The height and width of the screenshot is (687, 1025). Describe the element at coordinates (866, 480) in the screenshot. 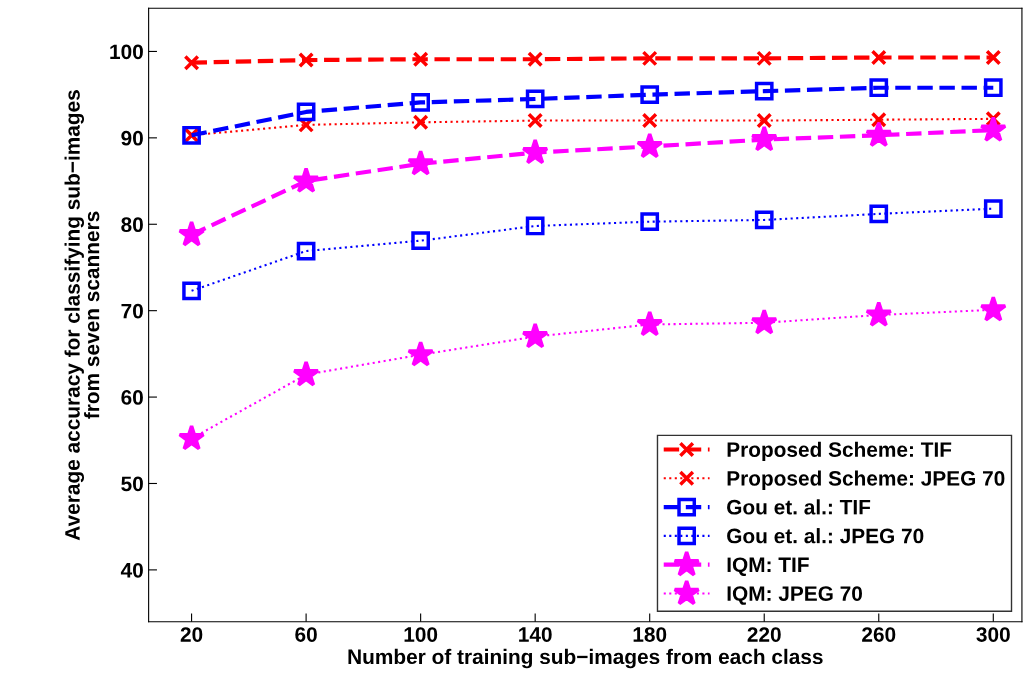

I see `legend-label: Proposed Scheme: JPEG 70` at that location.